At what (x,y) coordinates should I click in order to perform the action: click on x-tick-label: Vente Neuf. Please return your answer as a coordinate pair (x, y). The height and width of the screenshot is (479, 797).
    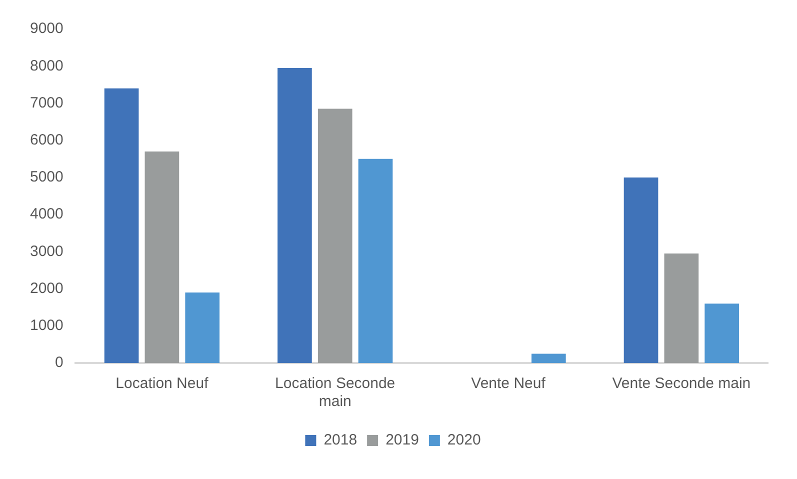
    Looking at the image, I should click on (508, 383).